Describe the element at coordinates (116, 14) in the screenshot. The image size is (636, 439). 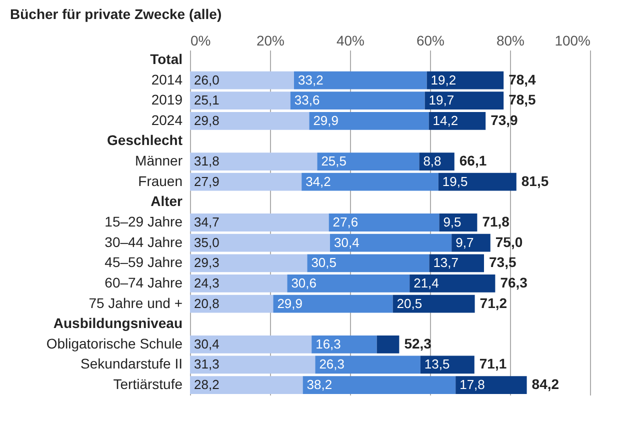
I see `chart-title: Bücher für private Zwecke (alle)` at that location.